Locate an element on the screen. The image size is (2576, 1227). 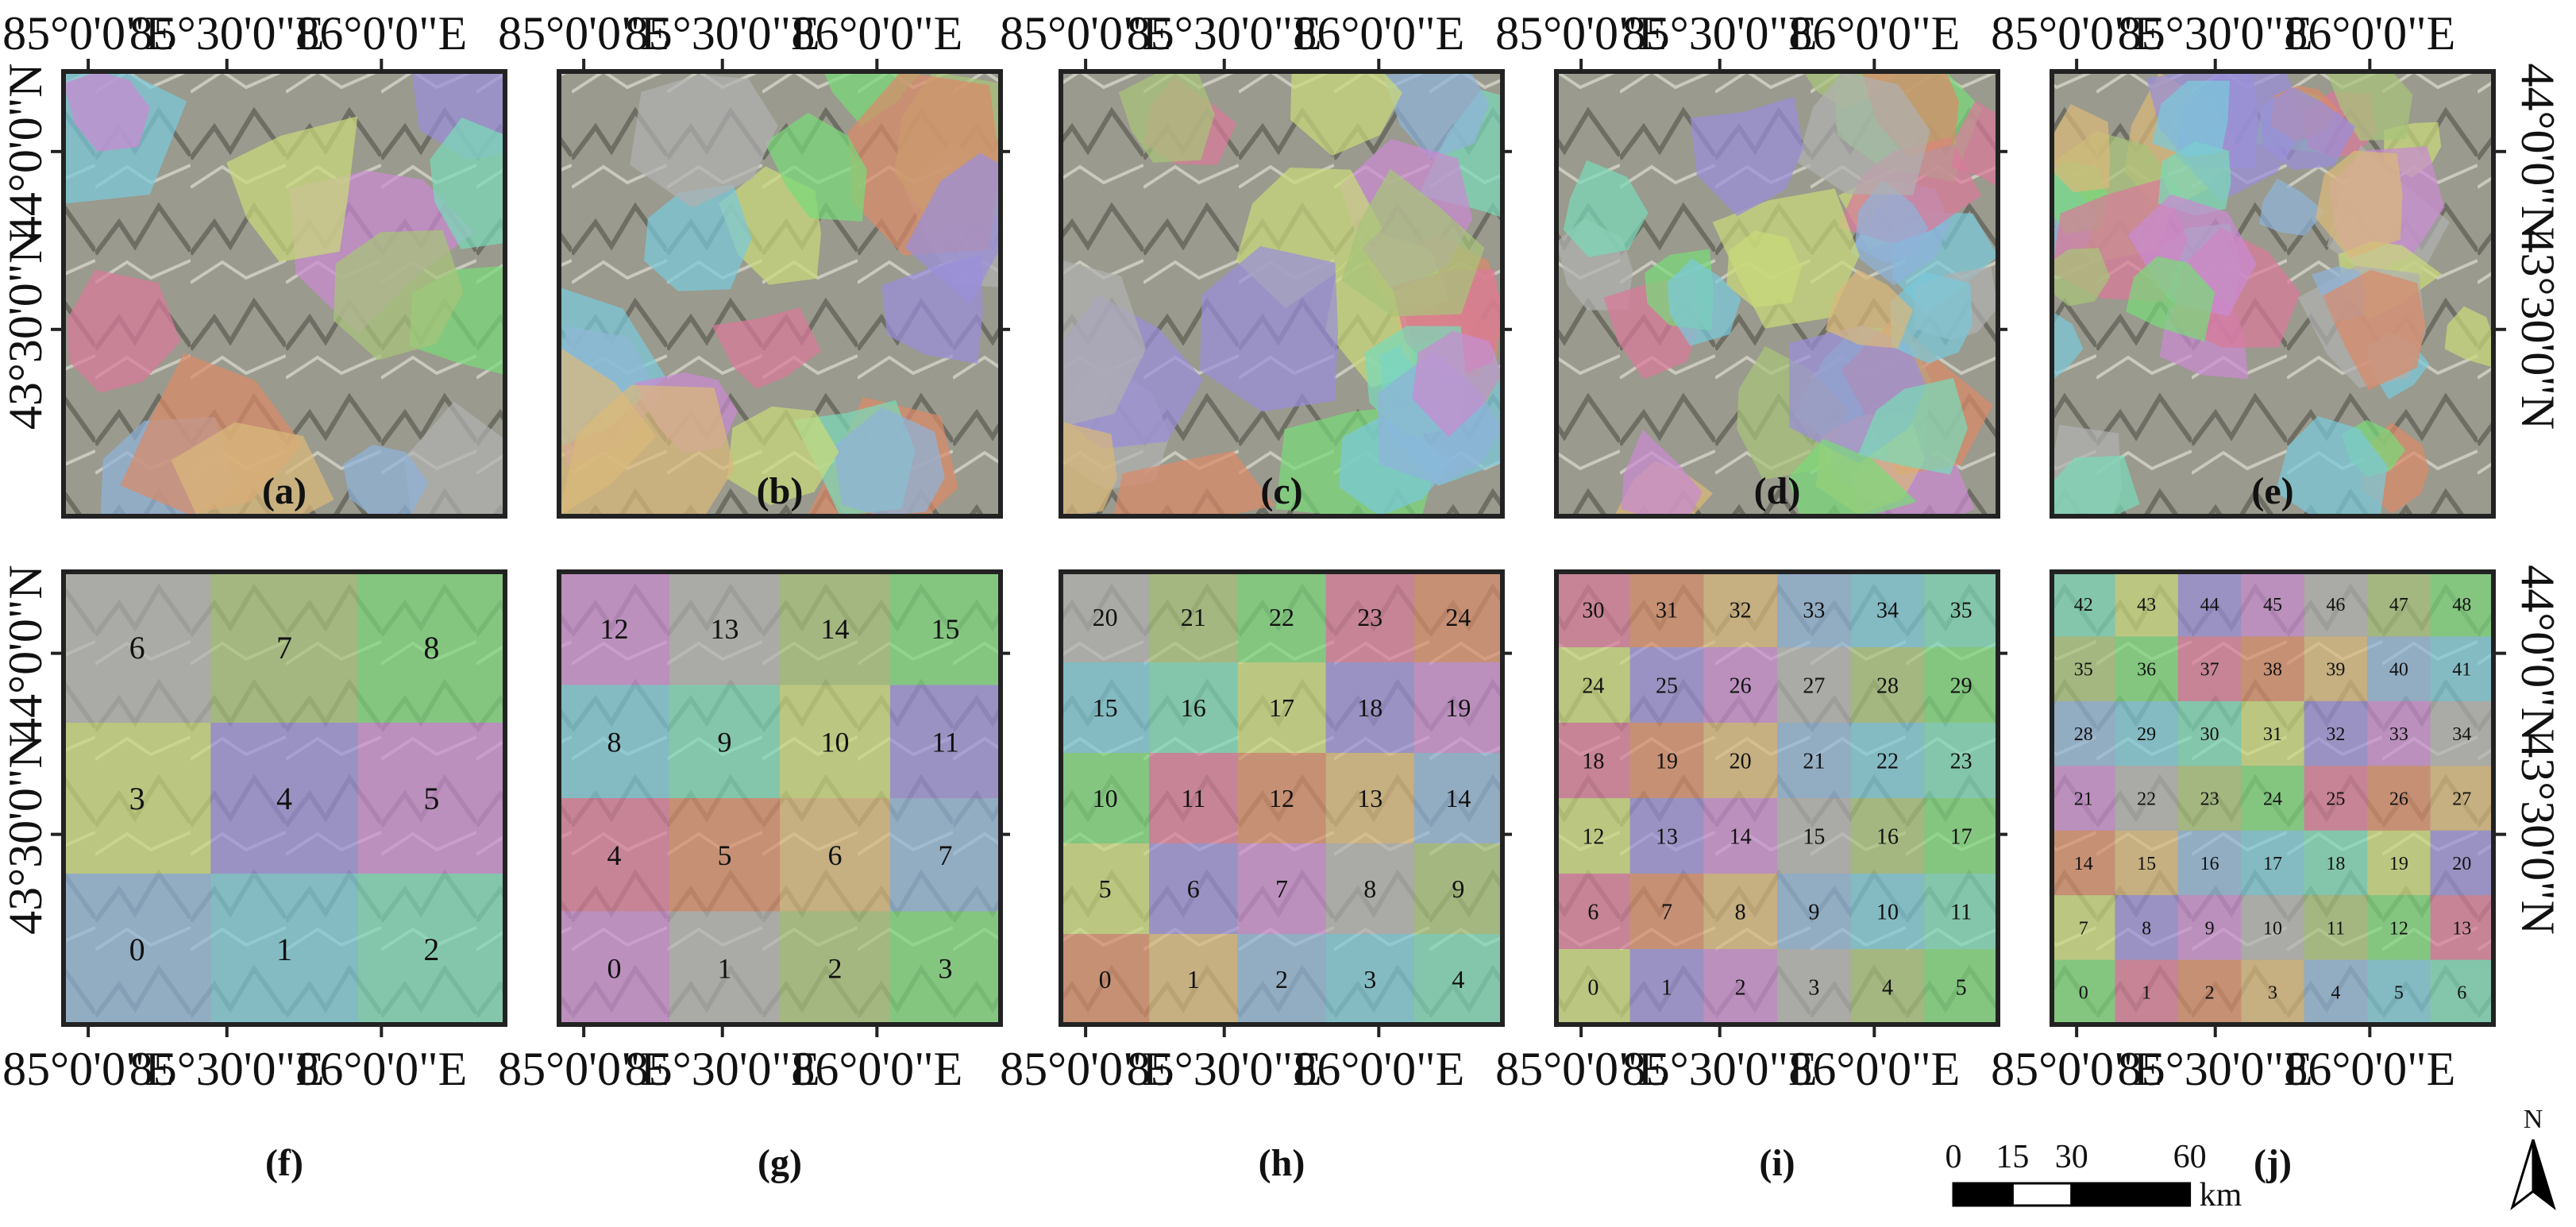
lat-tick-label: 43°30'0"N is located at coordinates (2538, 834).